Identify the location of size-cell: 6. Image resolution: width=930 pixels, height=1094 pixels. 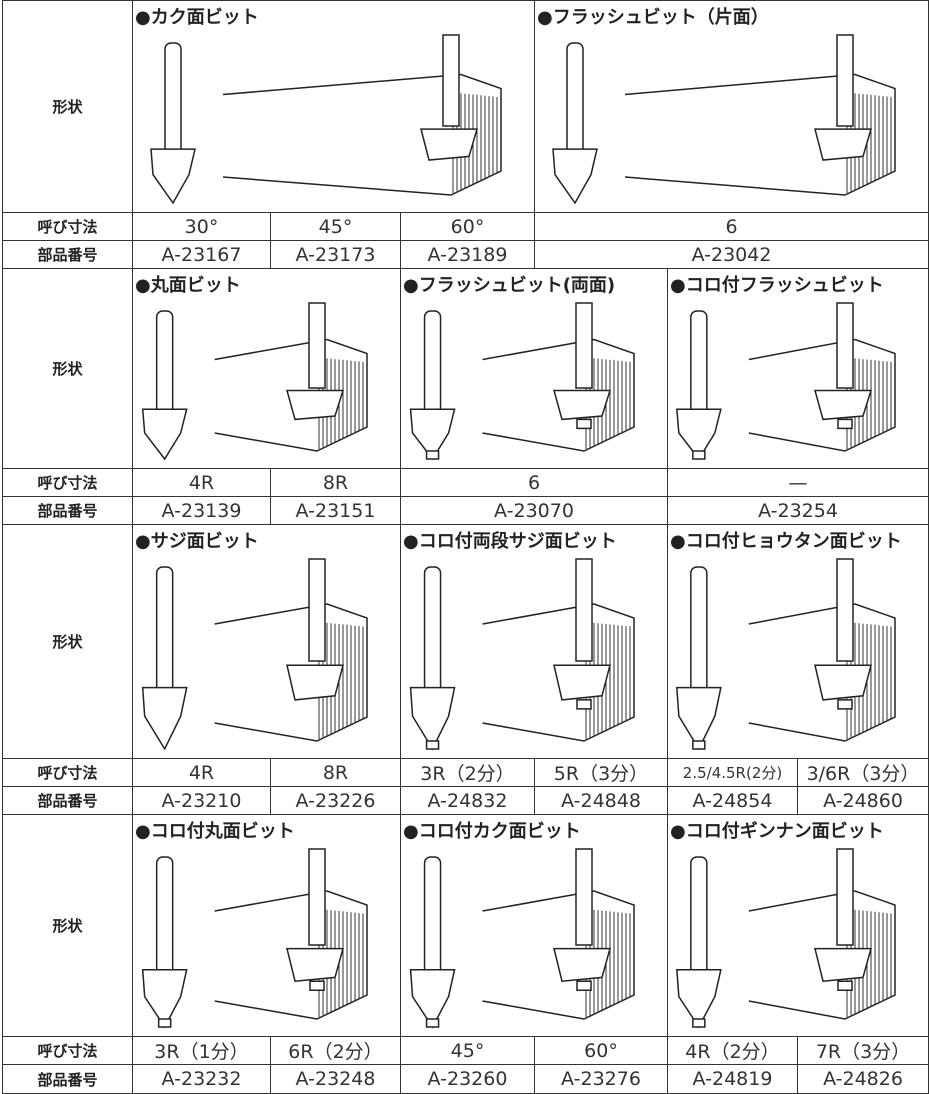
(534, 482).